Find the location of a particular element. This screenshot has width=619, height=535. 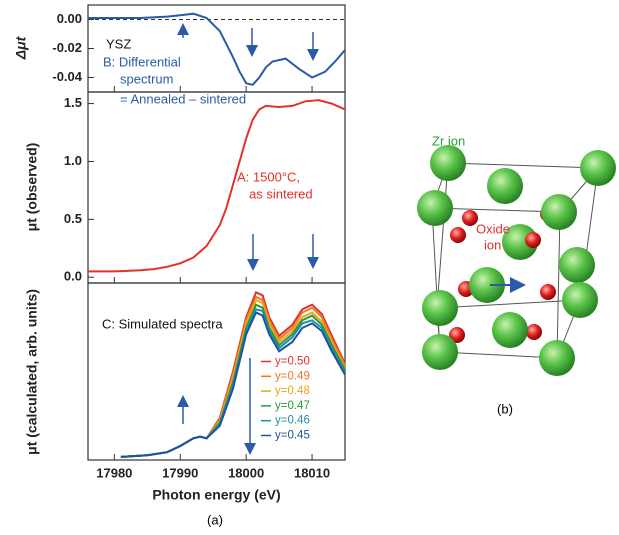

annotation: A: 1500°C, is located at coordinates (268, 176).